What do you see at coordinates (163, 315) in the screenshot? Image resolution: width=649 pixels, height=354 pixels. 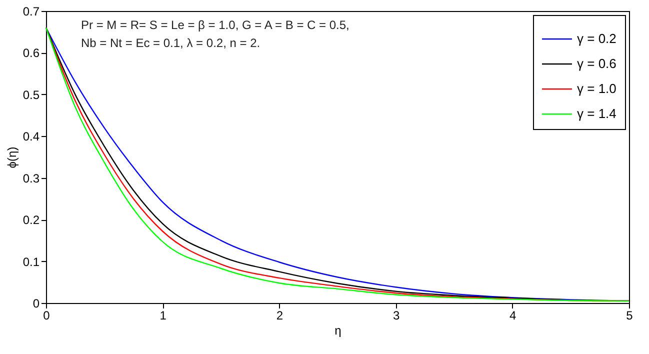 I see `x-tick-label: 1` at bounding box center [163, 315].